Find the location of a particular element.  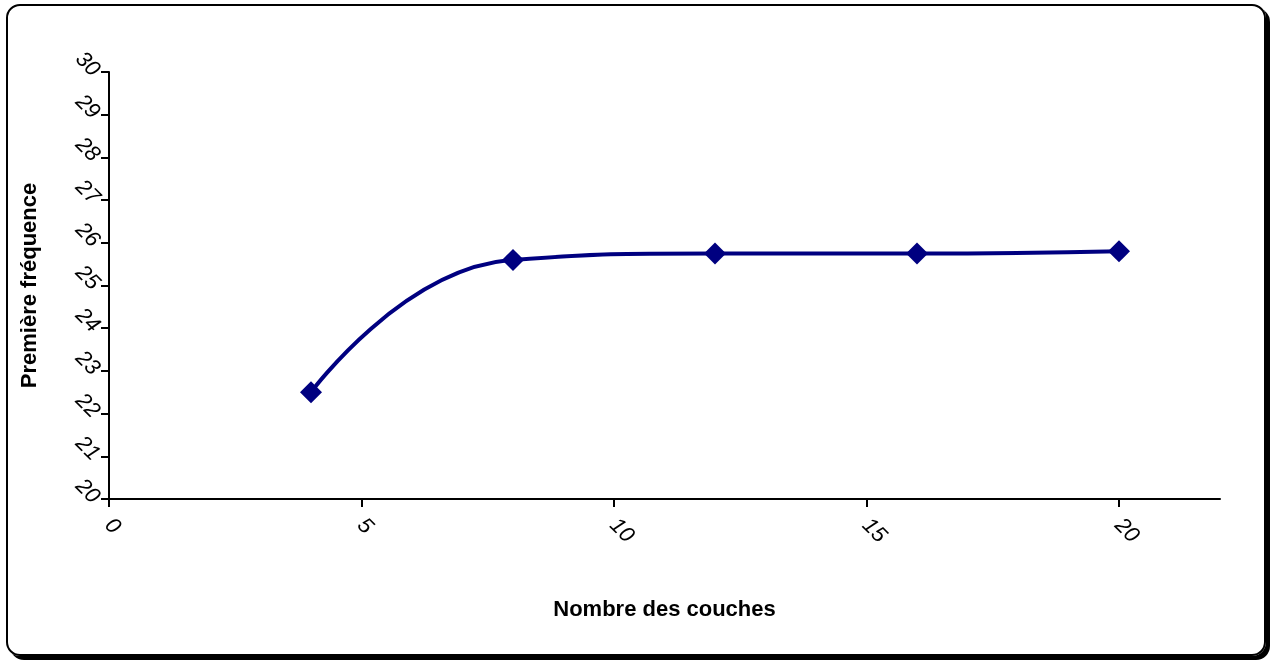

y-tick-label: 24 is located at coordinates (88, 319).